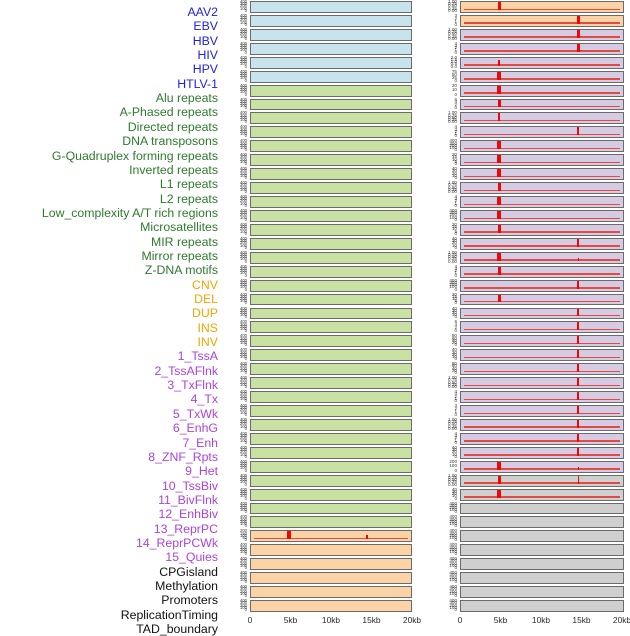 This screenshot has height=636, width=630. Describe the element at coordinates (455, 131) in the screenshot. I see `y-tick-label: 2` at that location.